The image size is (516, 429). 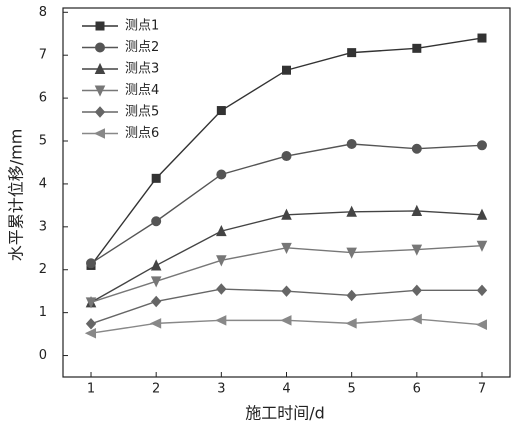 What do you see at coordinates (43, 226) in the screenshot?
I see `y-tick-label: 3` at bounding box center [43, 226].